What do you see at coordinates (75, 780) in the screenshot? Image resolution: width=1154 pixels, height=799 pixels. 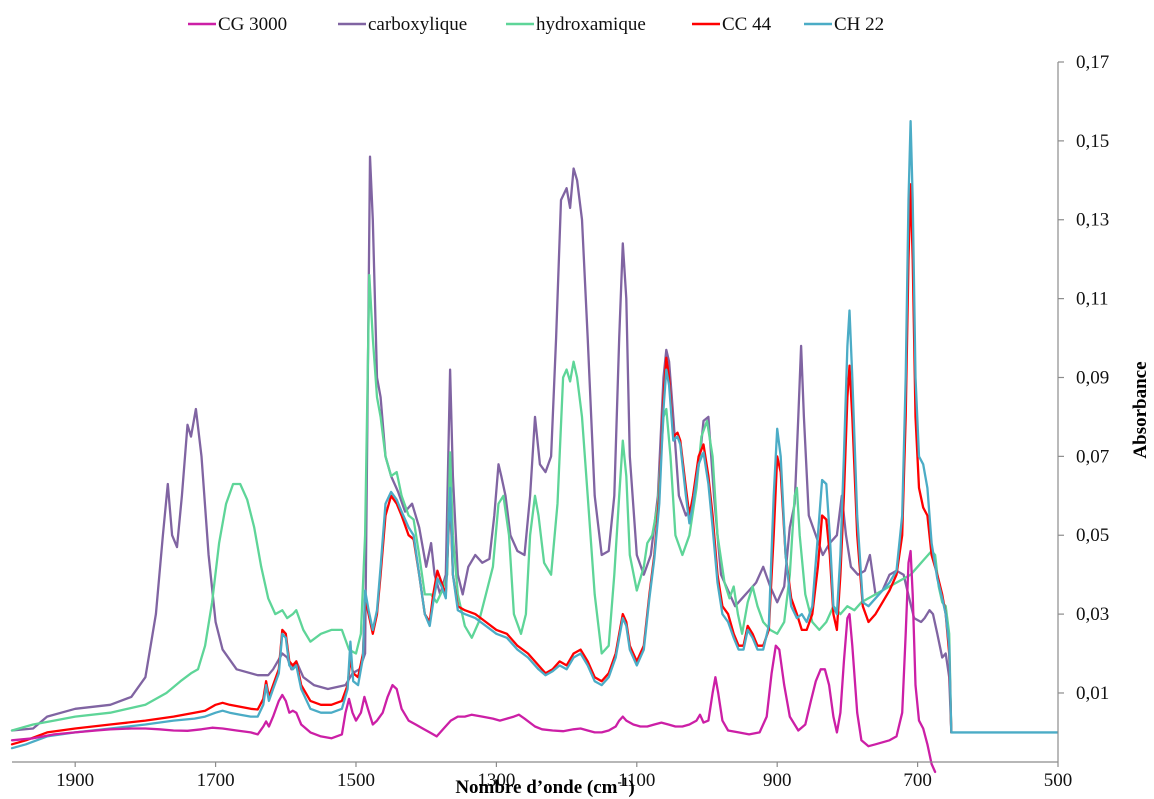 I see `x-tick-label: 1900` at bounding box center [75, 780].